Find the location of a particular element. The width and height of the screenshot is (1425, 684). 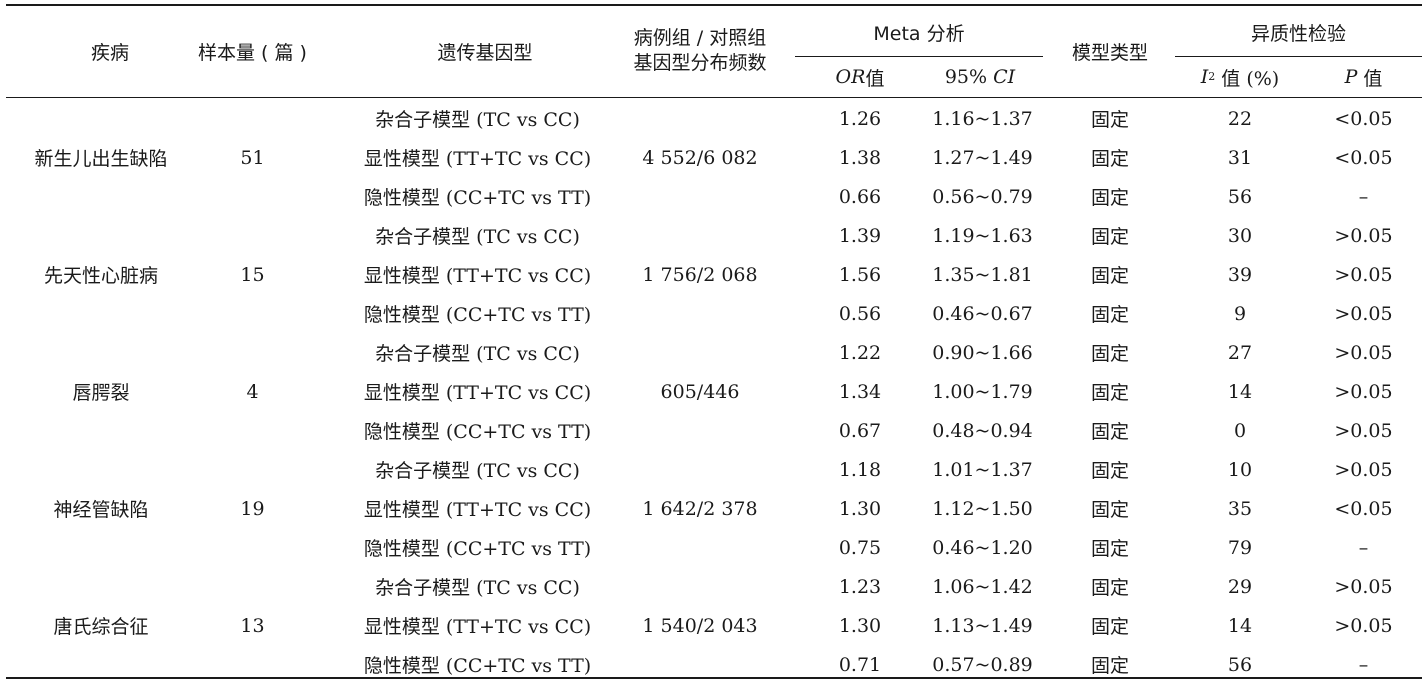

ci-value: 1.00~1.79 is located at coordinates (982, 391).